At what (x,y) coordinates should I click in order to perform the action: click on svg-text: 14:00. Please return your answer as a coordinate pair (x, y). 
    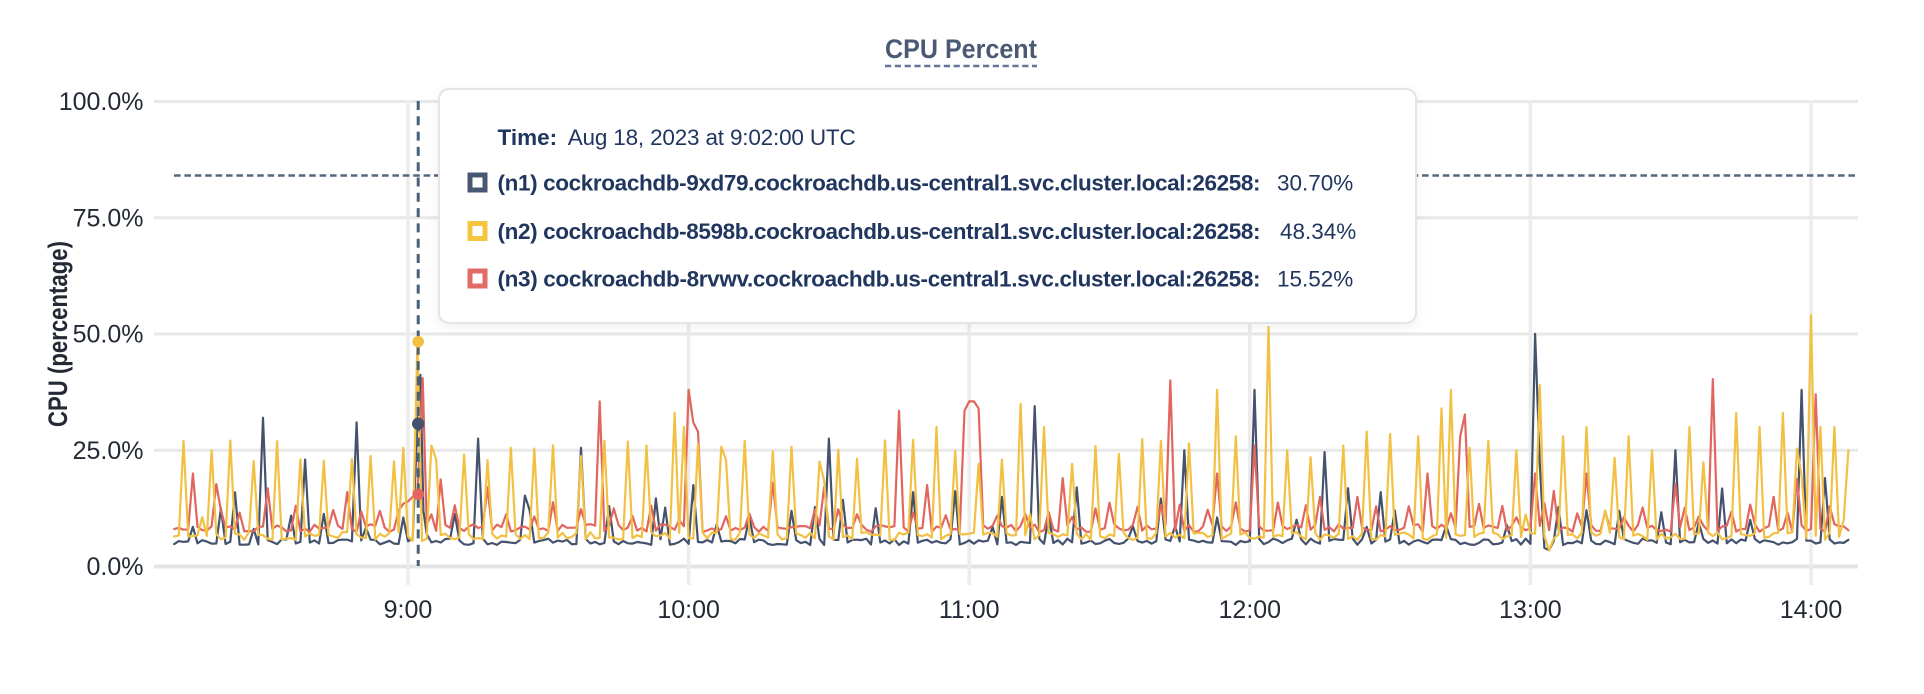
    Looking at the image, I should click on (1811, 610).